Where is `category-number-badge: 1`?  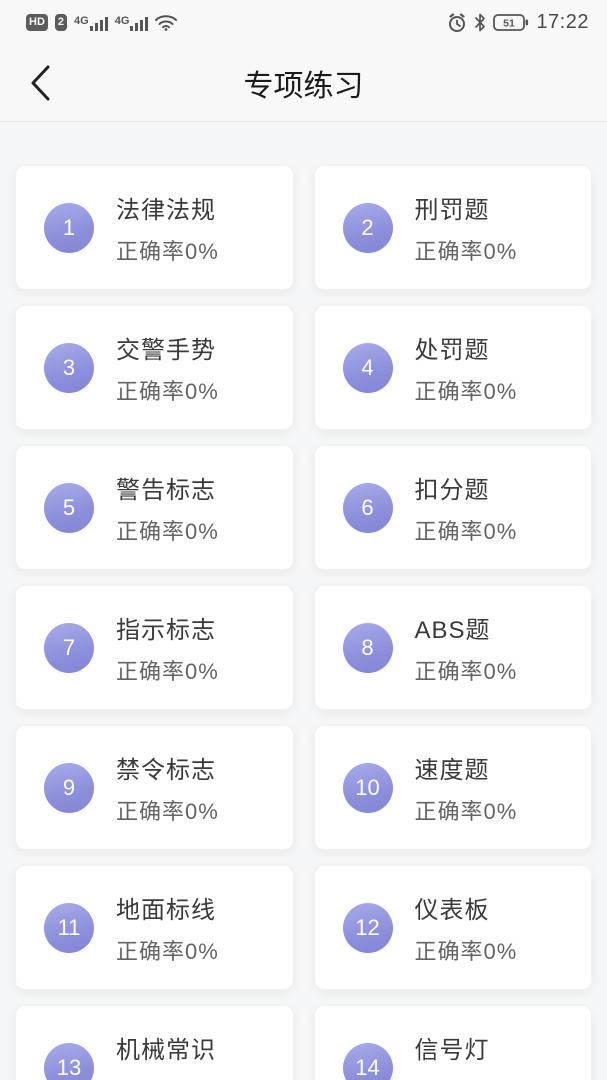 category-number-badge: 1 is located at coordinates (69, 227).